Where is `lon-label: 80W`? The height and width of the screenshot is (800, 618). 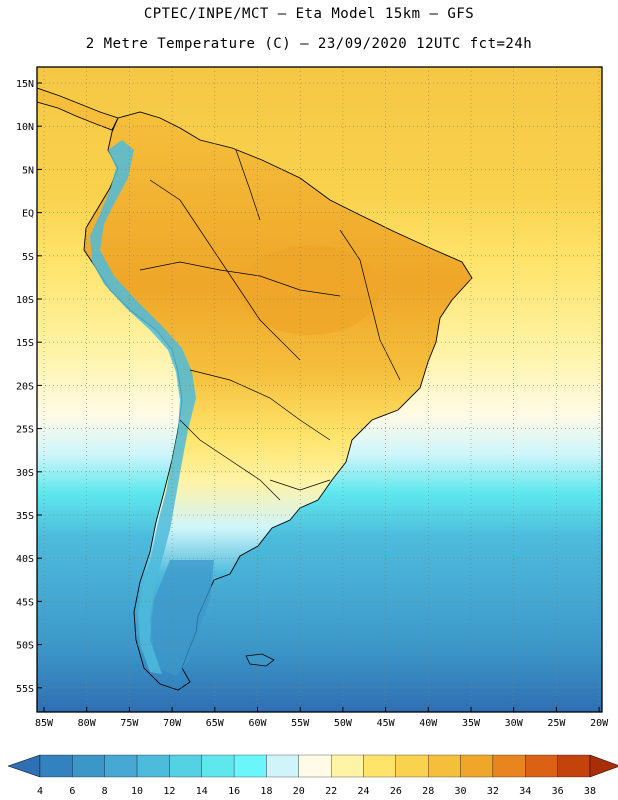
lon-label: 80W is located at coordinates (87, 723).